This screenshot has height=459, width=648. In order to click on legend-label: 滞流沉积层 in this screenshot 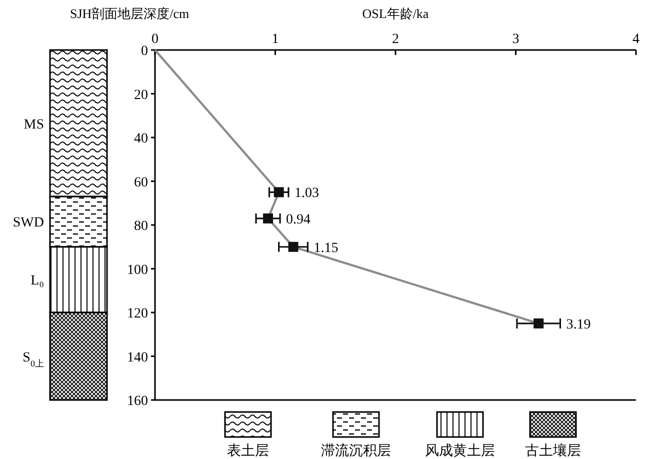, I will do `click(356, 451)`.